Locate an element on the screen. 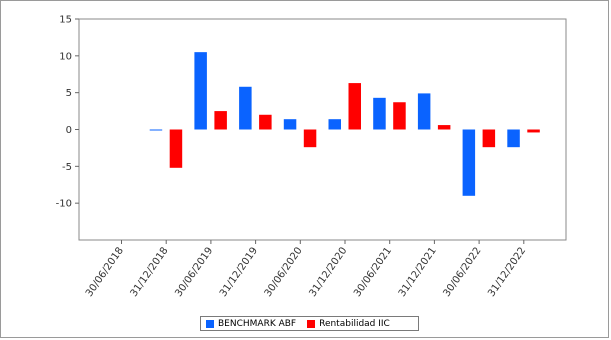 This screenshot has height=340, width=611. x-tick-label: 31/12/2019 is located at coordinates (239, 272).